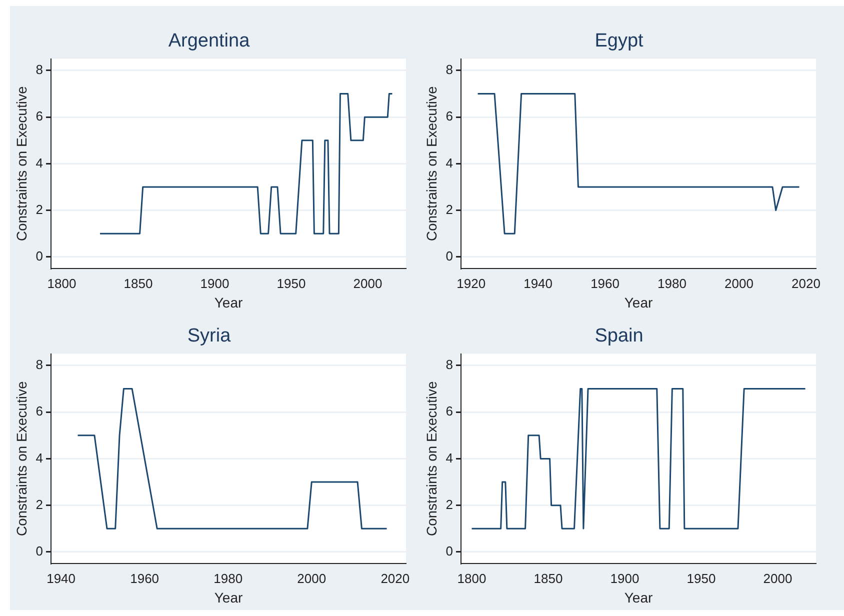  I want to click on x-tick-label: 1920, so click(471, 283).